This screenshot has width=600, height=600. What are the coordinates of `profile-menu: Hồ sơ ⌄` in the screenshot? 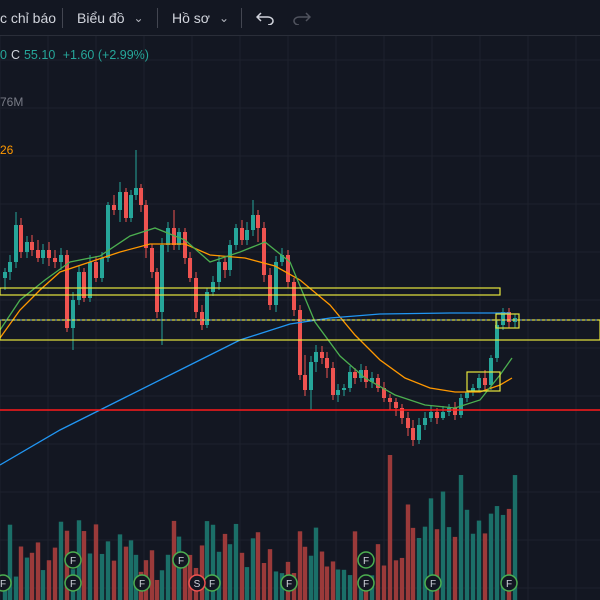 It's located at (200, 18).